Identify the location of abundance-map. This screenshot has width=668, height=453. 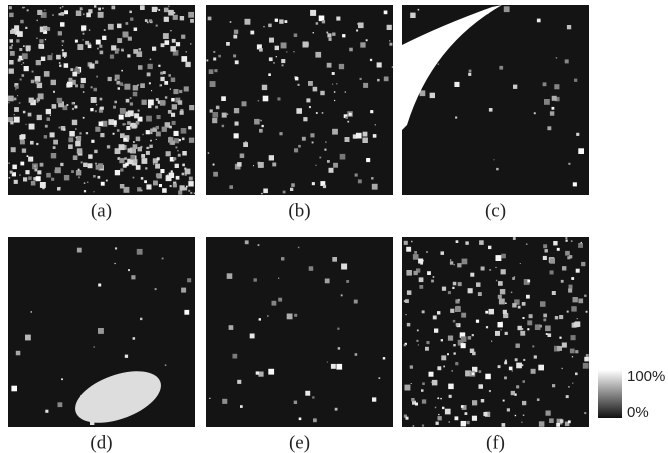
(495, 100).